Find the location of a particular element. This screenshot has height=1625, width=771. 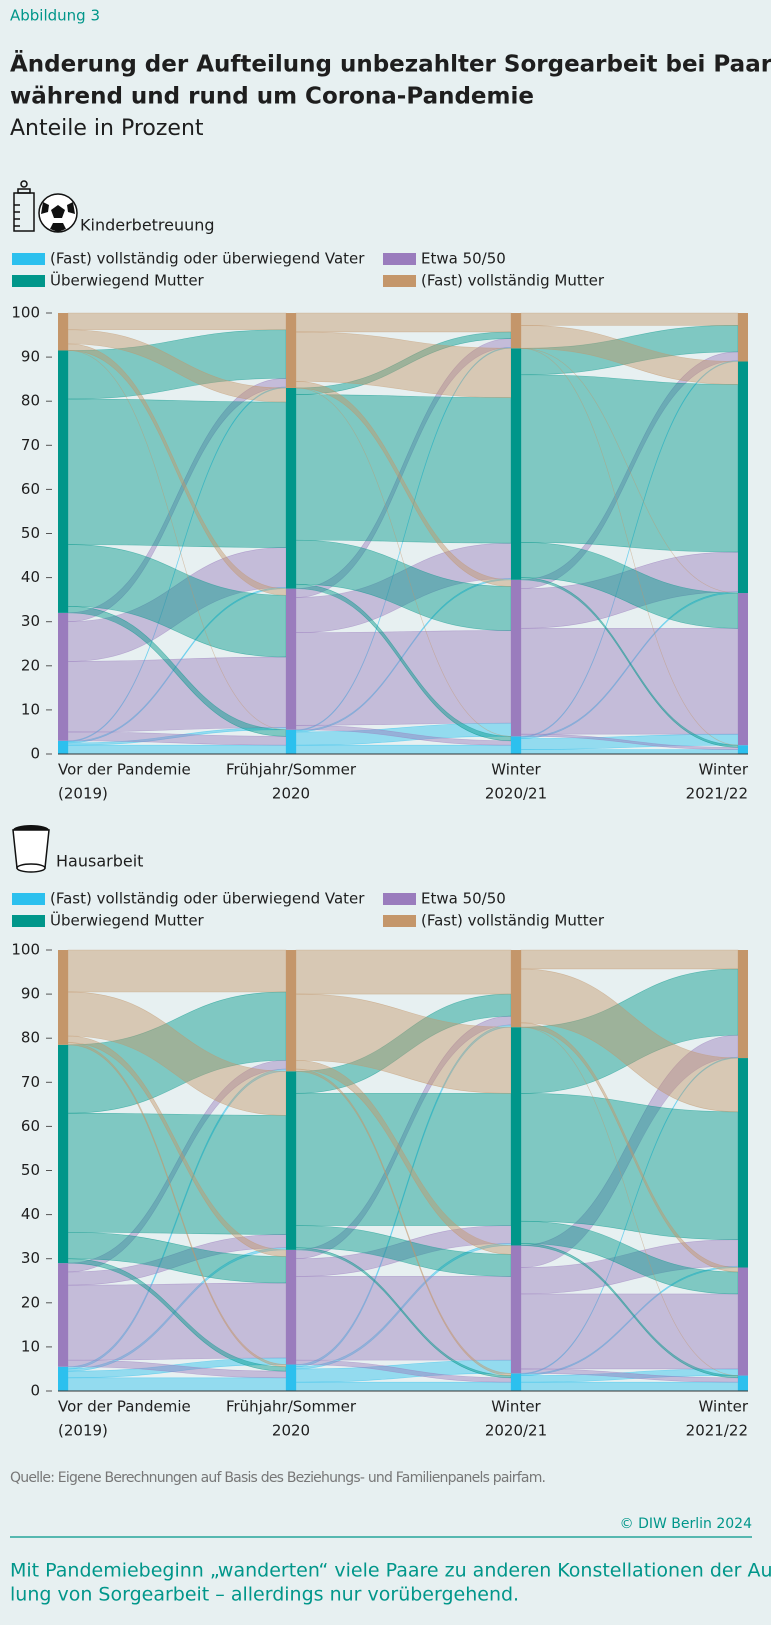

title: während und rund um Corona-Pandemie is located at coordinates (272, 97).